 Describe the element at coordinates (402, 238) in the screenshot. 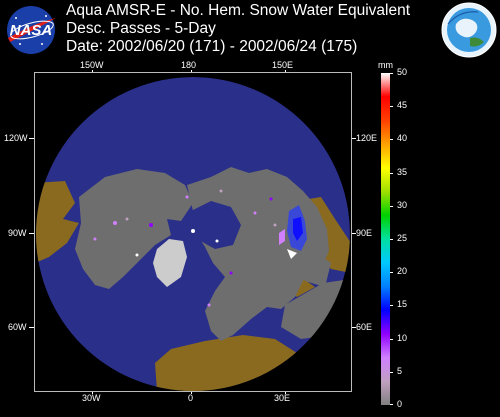

I see `scale-tick-label: 25` at that location.